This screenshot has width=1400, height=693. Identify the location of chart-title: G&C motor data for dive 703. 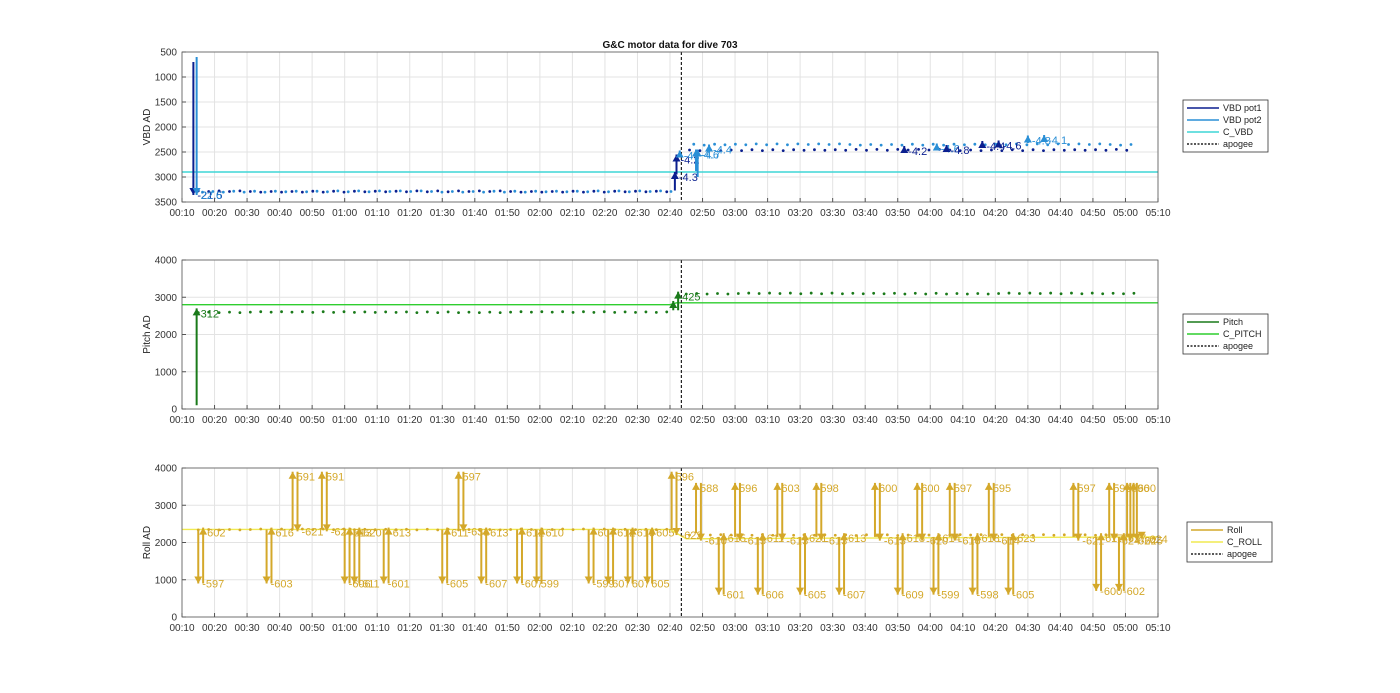
(669, 45).